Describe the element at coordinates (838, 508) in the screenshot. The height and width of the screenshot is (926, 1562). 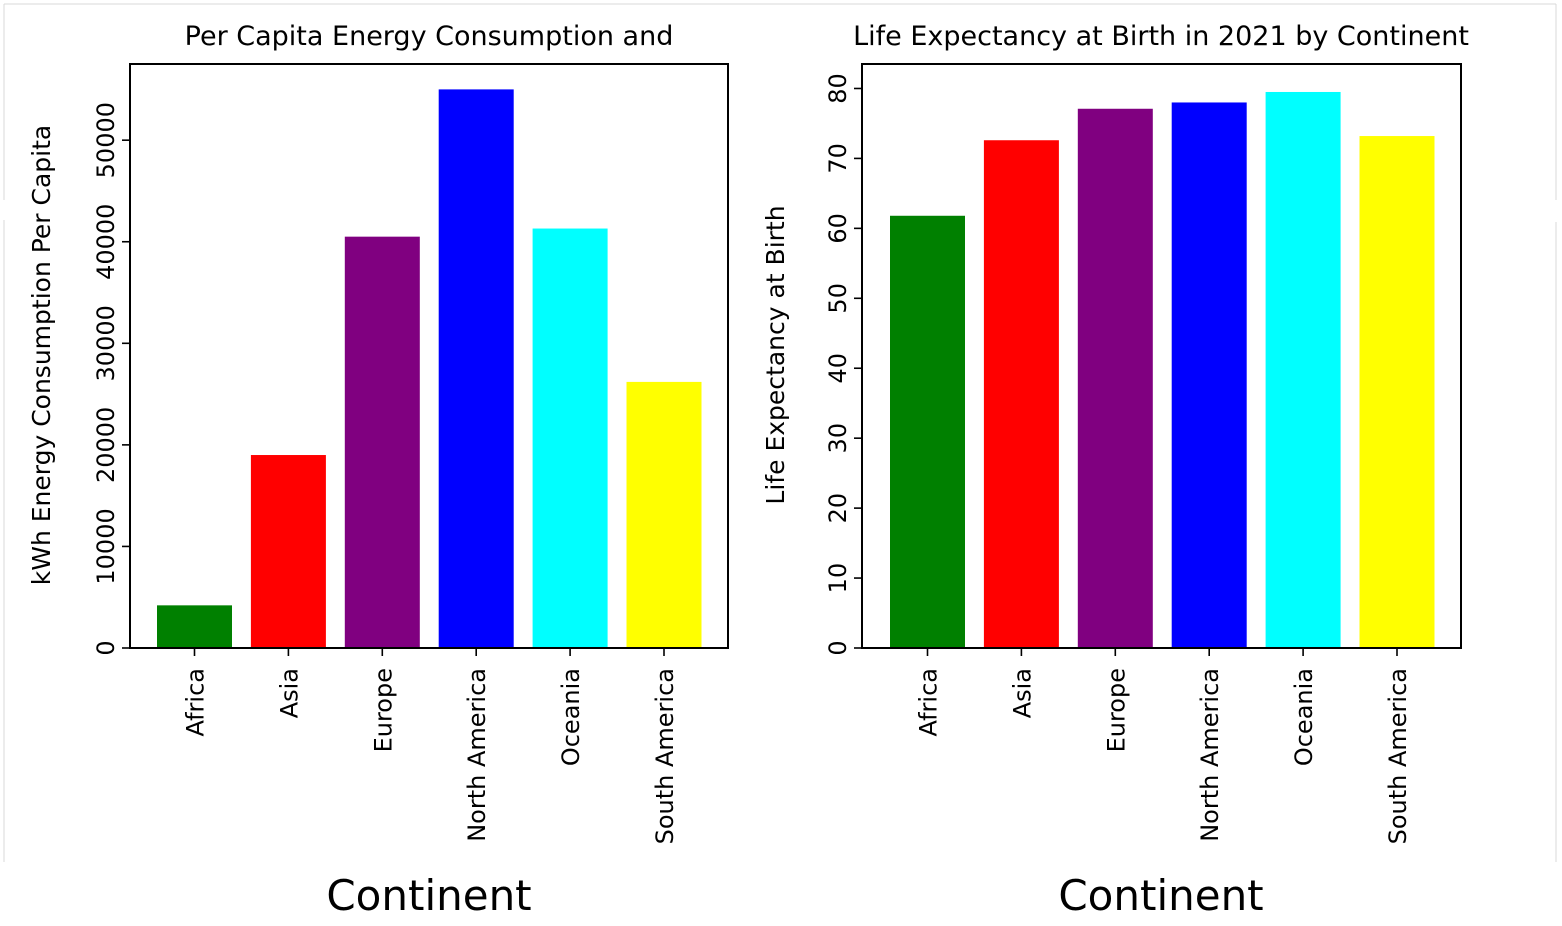
I see `y-tick-label: 20` at that location.